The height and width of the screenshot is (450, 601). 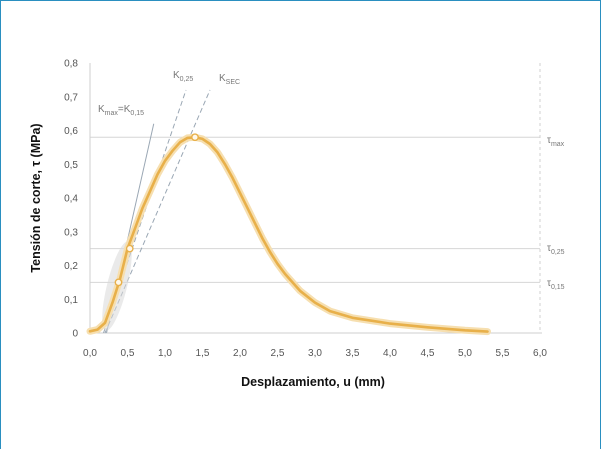 I want to click on x-tick-labels: 0,0 0,5 1,0 1,5 2,0 2,5 3,0 3,5 4,0 4,5 5,0 5,5 6,0, so click(x=315, y=353).